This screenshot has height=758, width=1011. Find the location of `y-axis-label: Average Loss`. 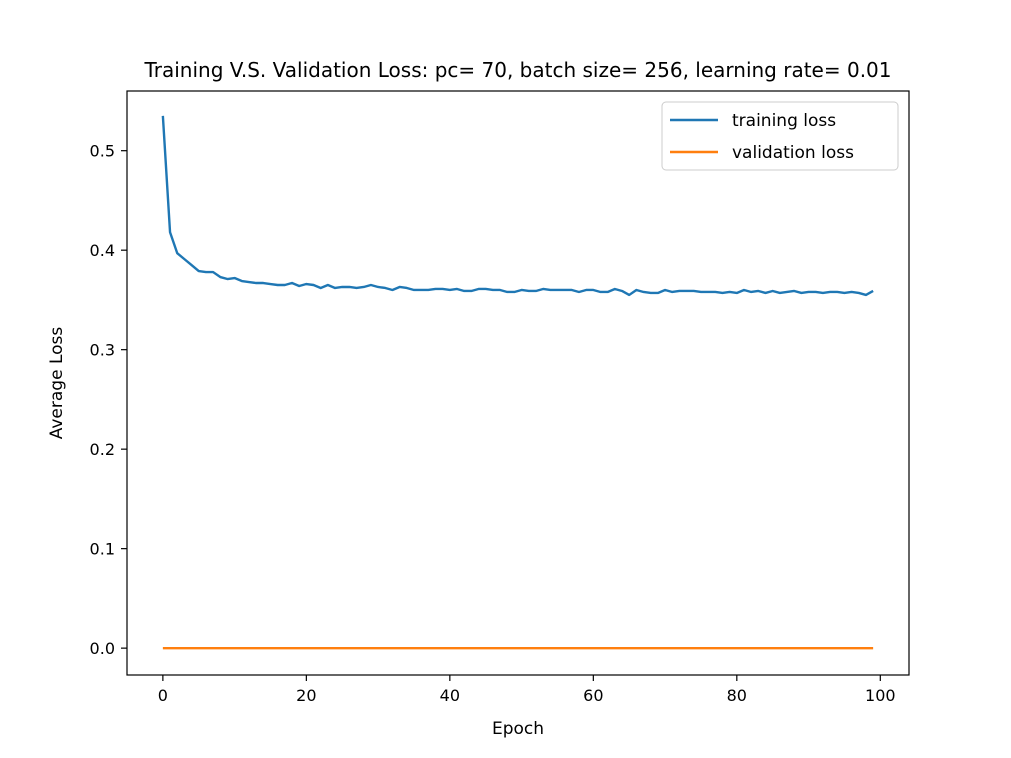

y-axis-label: Average Loss is located at coordinates (57, 383).